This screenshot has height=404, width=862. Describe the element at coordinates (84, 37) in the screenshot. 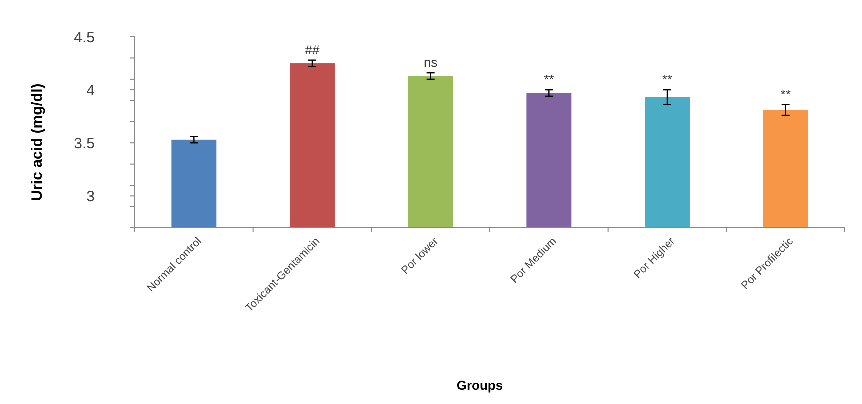

I see `y-tick-label: 4.5` at that location.